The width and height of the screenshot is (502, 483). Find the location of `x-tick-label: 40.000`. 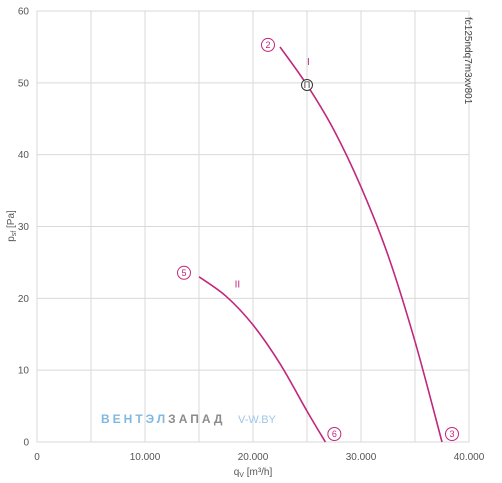

x-tick-label: 40.000 is located at coordinates (469, 457).